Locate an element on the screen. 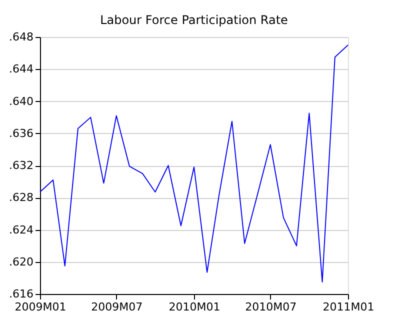 The width and height of the screenshot is (400, 320). x-tick-label: 2010M07 is located at coordinates (271, 307).